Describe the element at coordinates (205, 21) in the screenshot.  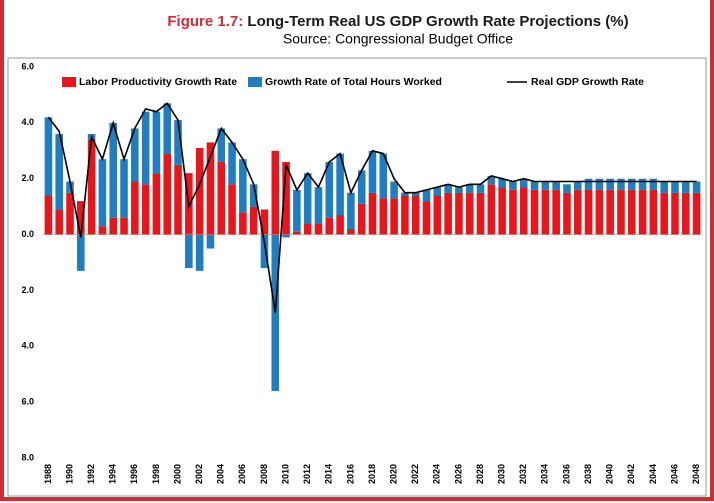
I see `figure-label: Figure 1.7:` at that location.